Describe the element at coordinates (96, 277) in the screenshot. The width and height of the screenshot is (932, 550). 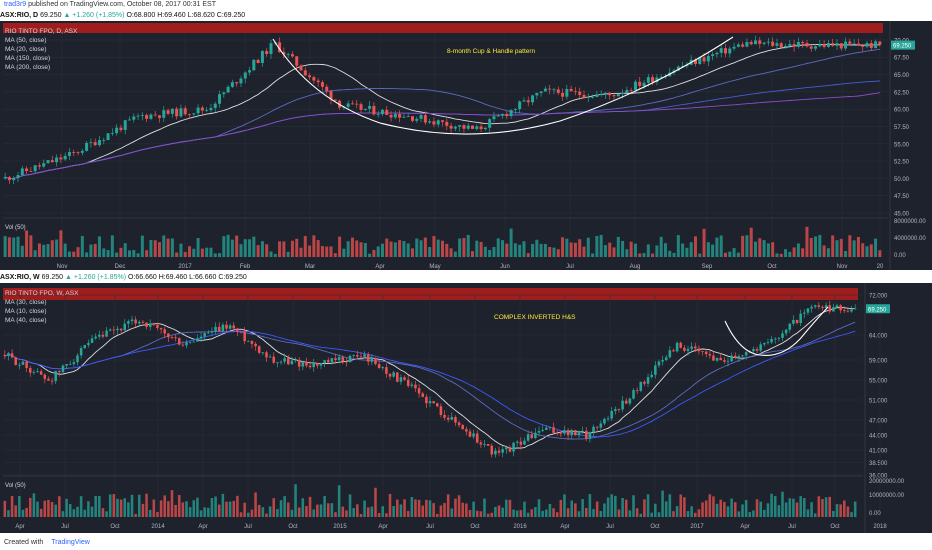
I see `weekly-change: ▲ +1.260 (+1.85%)` at that location.